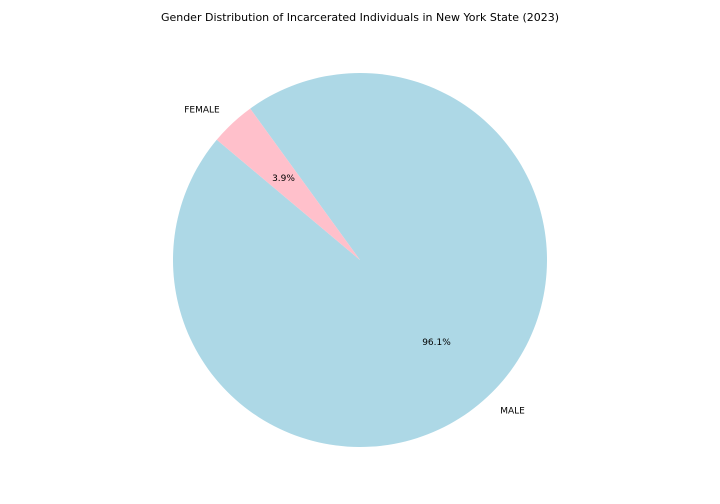 The height and width of the screenshot is (504, 720). I want to click on pie-slice-female, so click(288, 184).